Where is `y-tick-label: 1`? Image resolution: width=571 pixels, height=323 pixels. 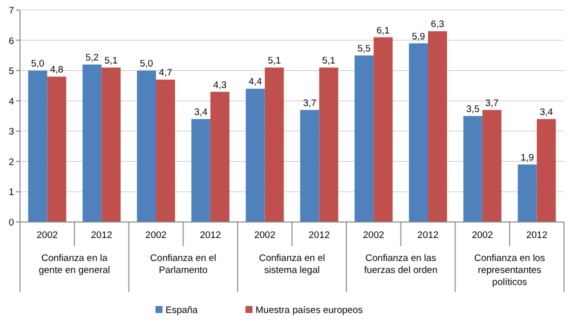 y-tick-label: 1 is located at coordinates (11, 192).